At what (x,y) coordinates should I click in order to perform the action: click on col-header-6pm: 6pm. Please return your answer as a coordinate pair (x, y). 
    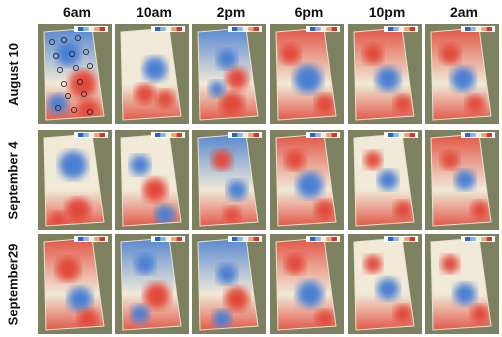
    Looking at the image, I should click on (309, 12).